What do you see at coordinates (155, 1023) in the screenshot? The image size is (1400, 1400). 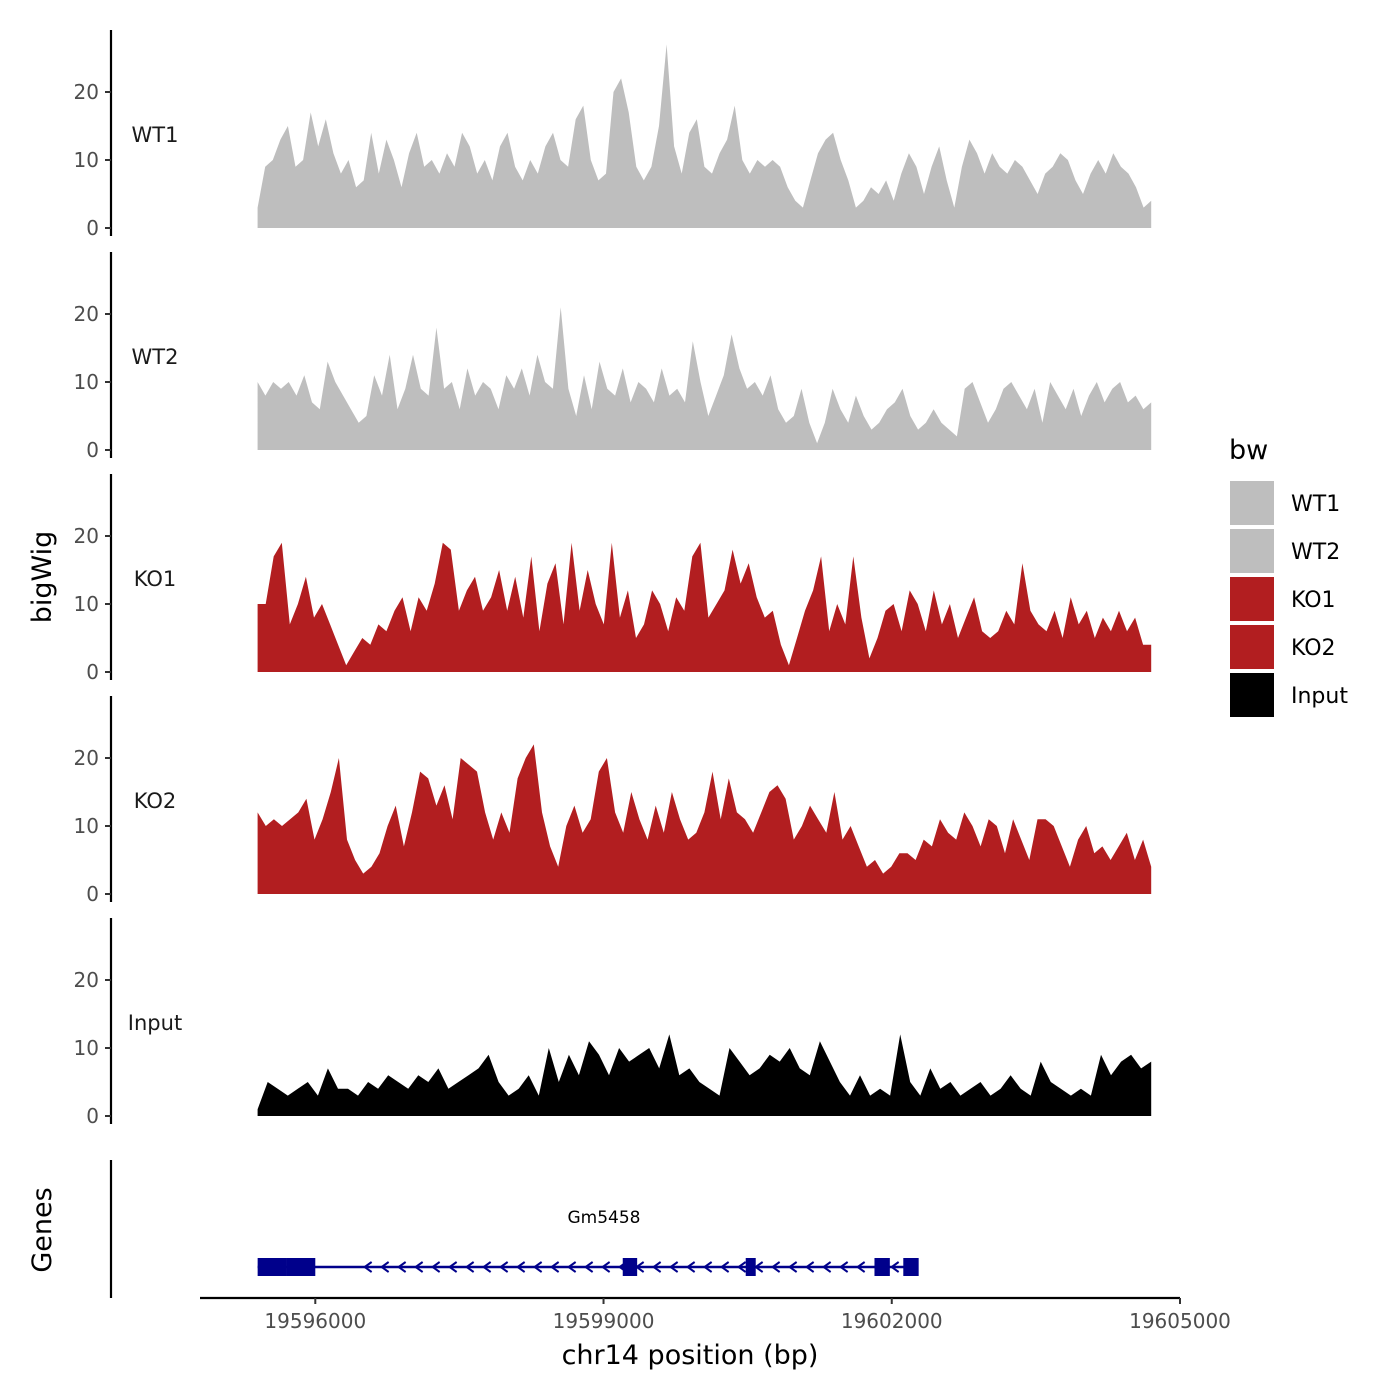 I see `panel-label: Input` at bounding box center [155, 1023].